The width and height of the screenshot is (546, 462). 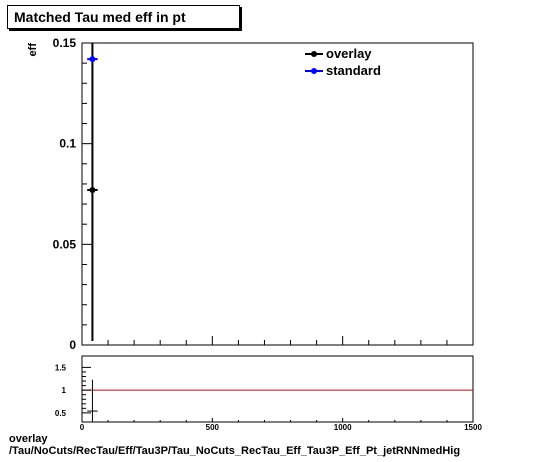 I want to click on ratio-y-tick-label: 1, so click(x=64, y=390).